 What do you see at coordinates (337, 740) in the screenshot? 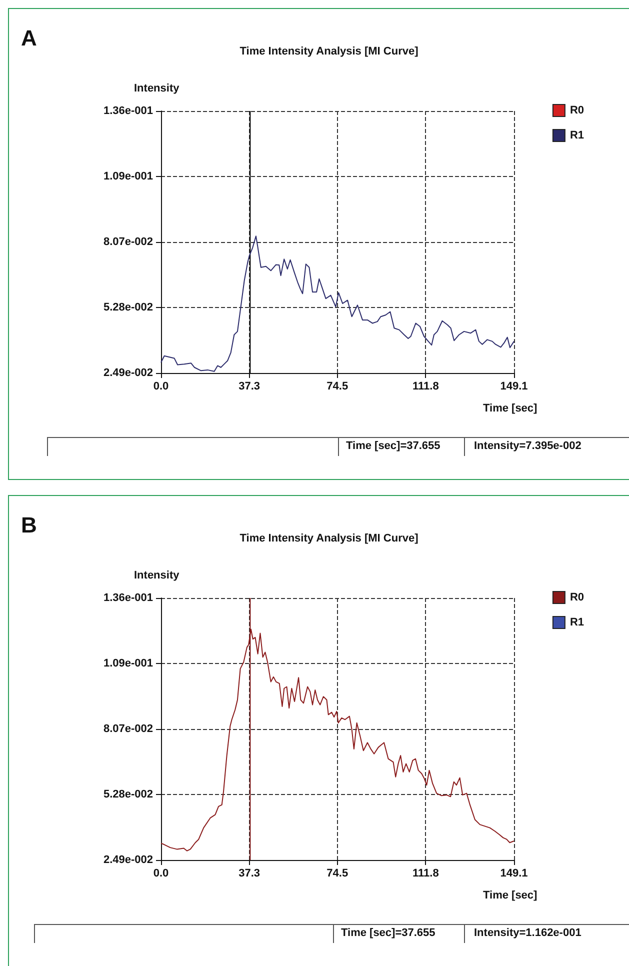
I see `line-series` at bounding box center [337, 740].